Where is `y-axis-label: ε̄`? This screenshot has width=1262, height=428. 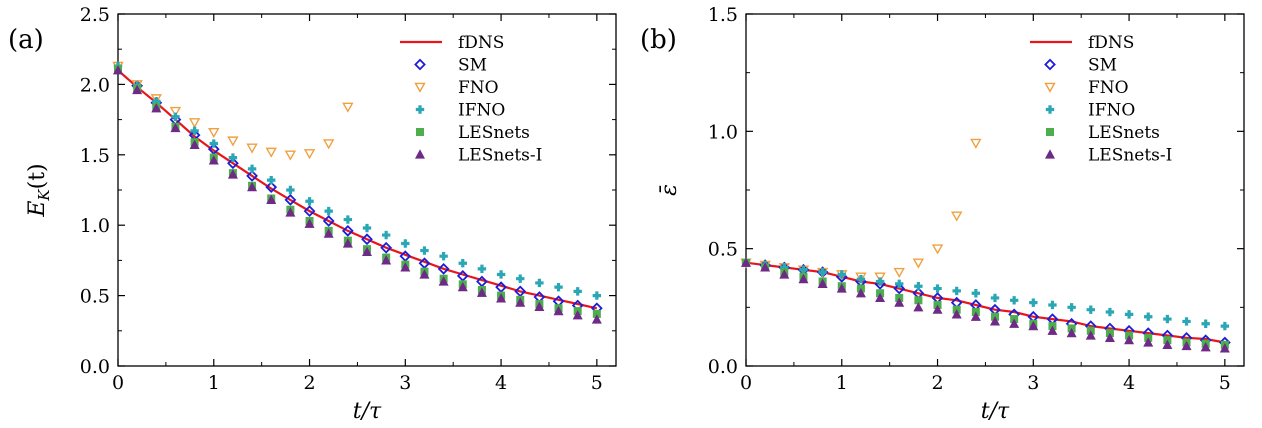
y-axis-label: ε̄ is located at coordinates (669, 190).